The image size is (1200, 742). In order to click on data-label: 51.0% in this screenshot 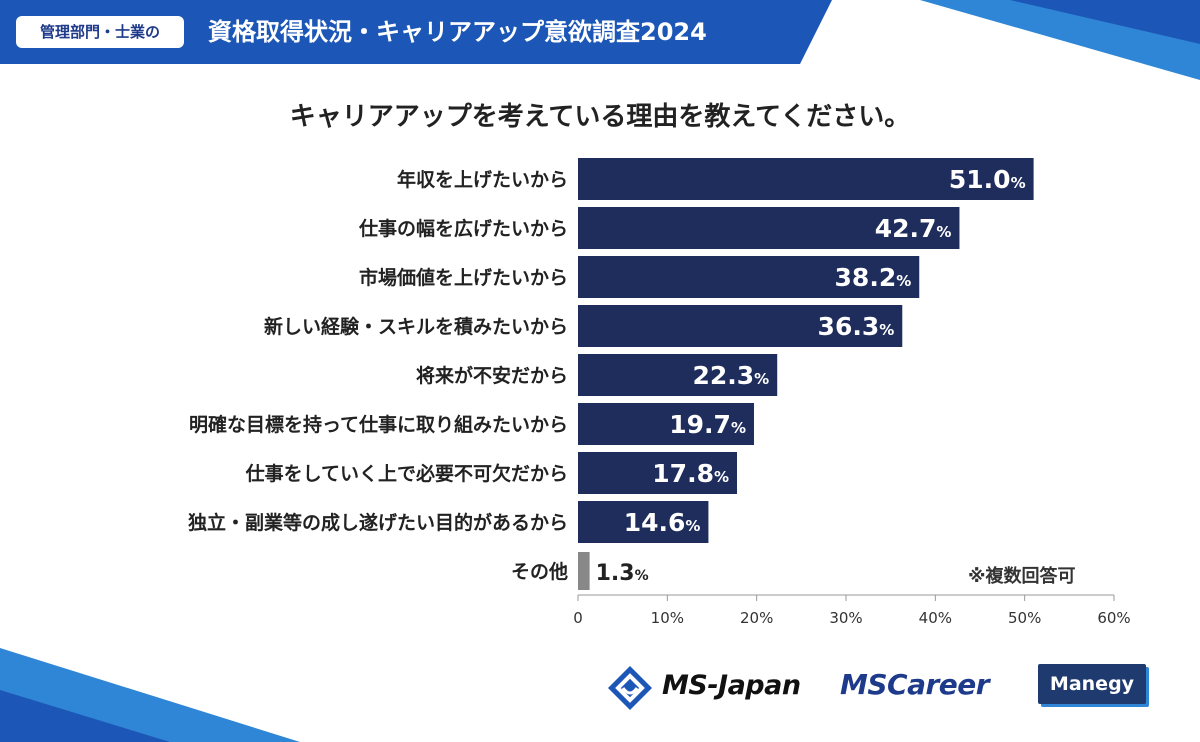, I will do `click(987, 179)`.